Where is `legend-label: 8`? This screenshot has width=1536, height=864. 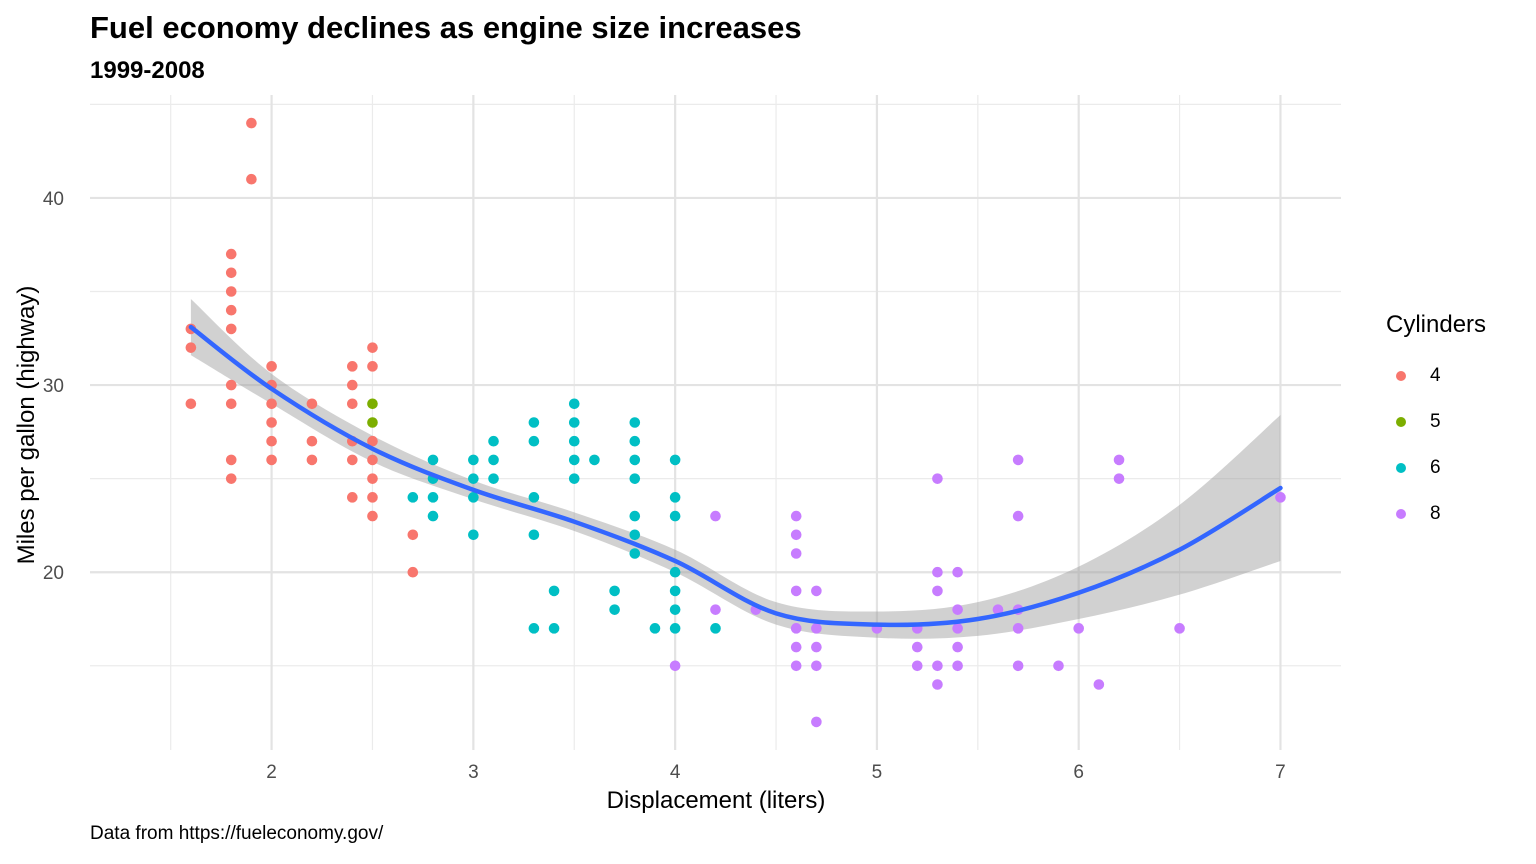
legend-label: 8 is located at coordinates (1435, 513).